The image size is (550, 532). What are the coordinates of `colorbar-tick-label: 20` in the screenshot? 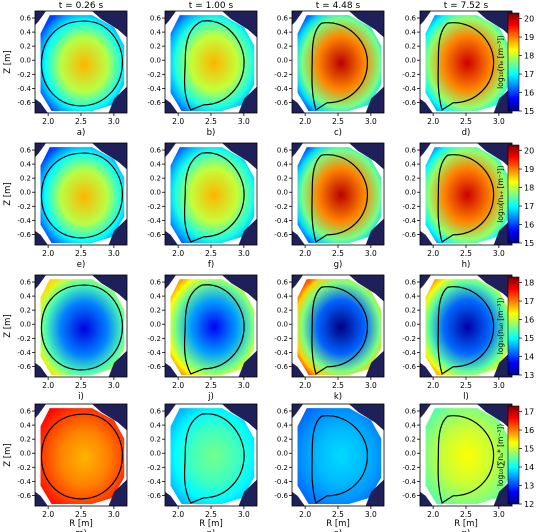 It's located at (529, 151).